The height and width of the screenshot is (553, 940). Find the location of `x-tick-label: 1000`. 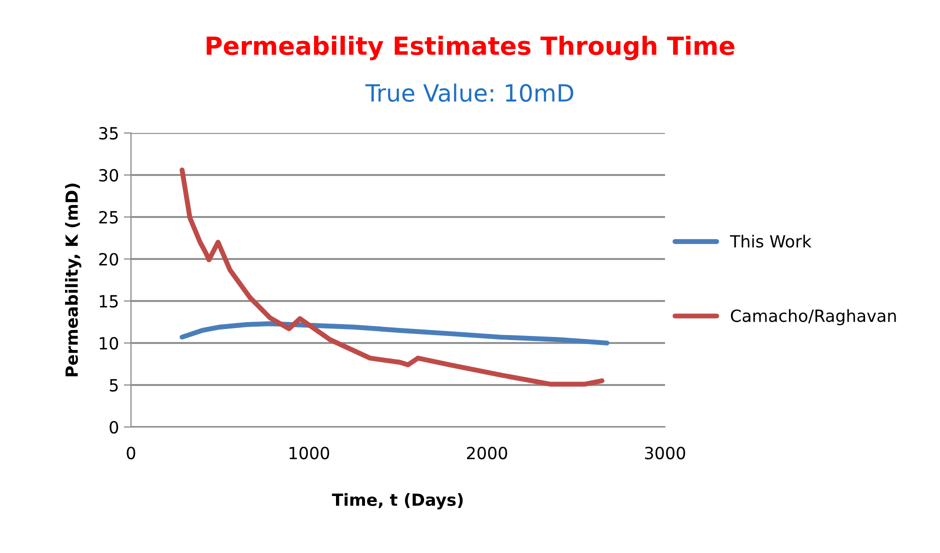

x-tick-label: 1000 is located at coordinates (310, 453).